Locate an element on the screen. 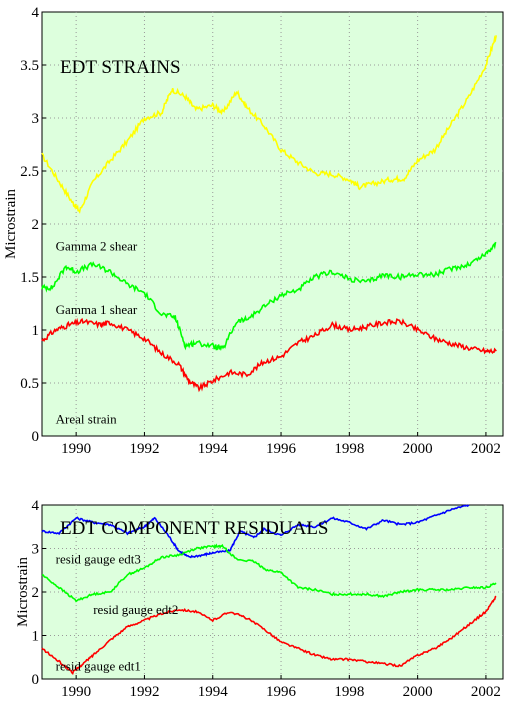  annotation-label: resid gauge edt1 is located at coordinates (98, 665).